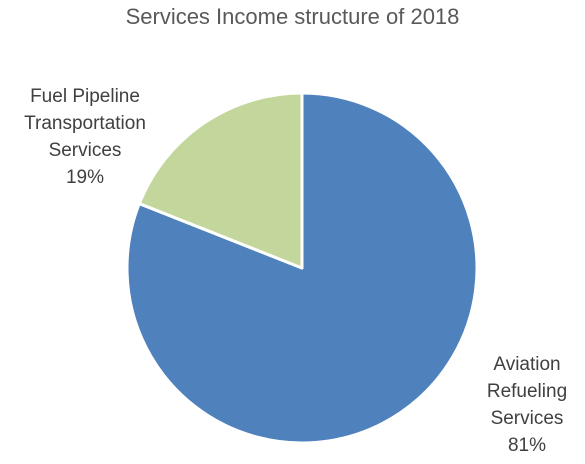 The width and height of the screenshot is (585, 464). What do you see at coordinates (85, 96) in the screenshot?
I see `slice-name-line: Fuel Pipeline` at bounding box center [85, 96].